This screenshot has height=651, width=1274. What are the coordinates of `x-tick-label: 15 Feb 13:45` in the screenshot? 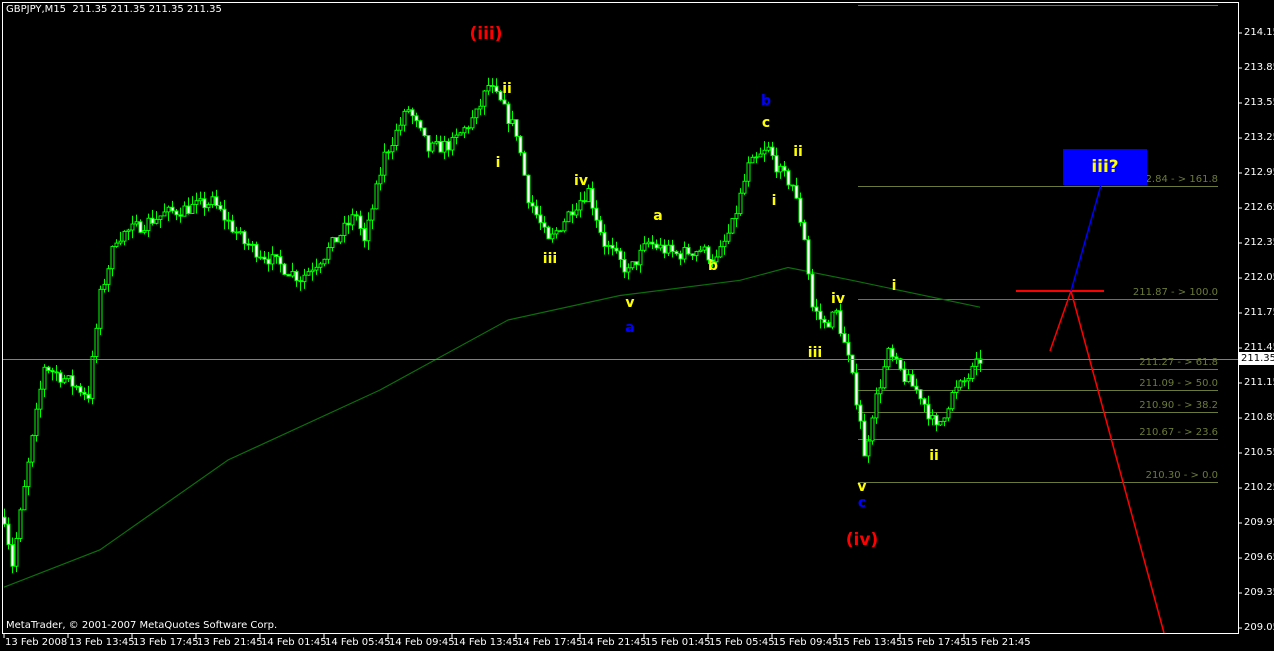 It's located at (870, 642).